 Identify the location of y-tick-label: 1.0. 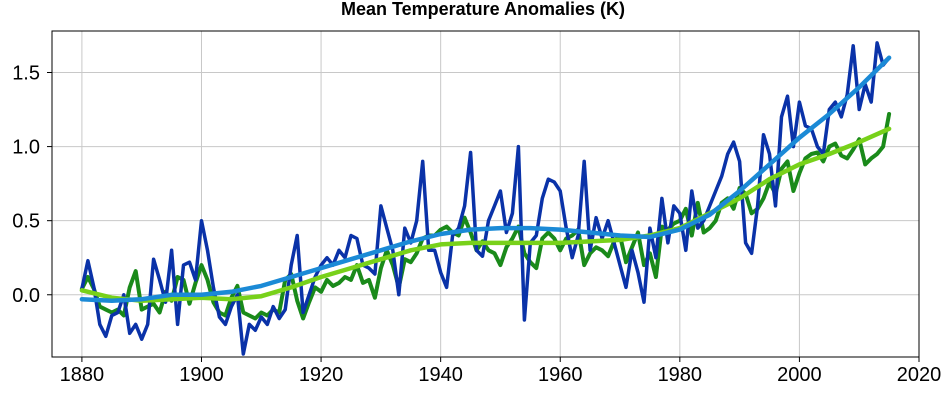
(26, 148).